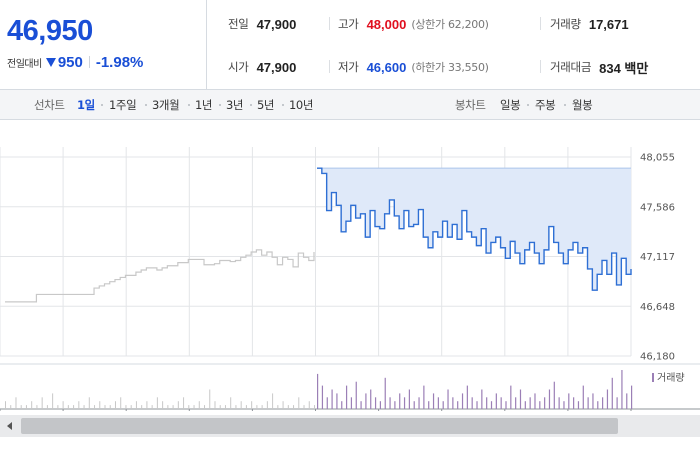  Describe the element at coordinates (86, 105) in the screenshot. I see `period-1d-tab: 1일` at that location.